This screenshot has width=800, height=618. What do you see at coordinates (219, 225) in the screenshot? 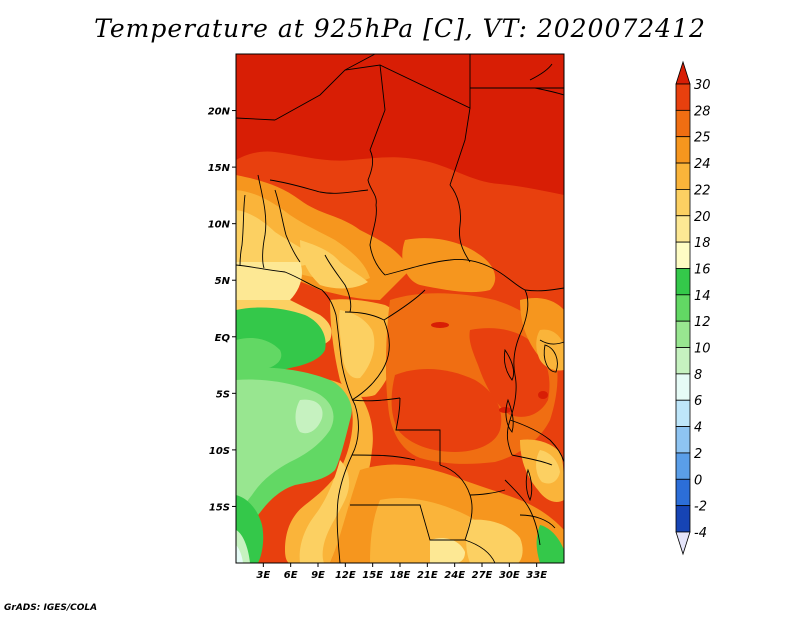
I see `lat-tick-label: 10N` at bounding box center [219, 225].